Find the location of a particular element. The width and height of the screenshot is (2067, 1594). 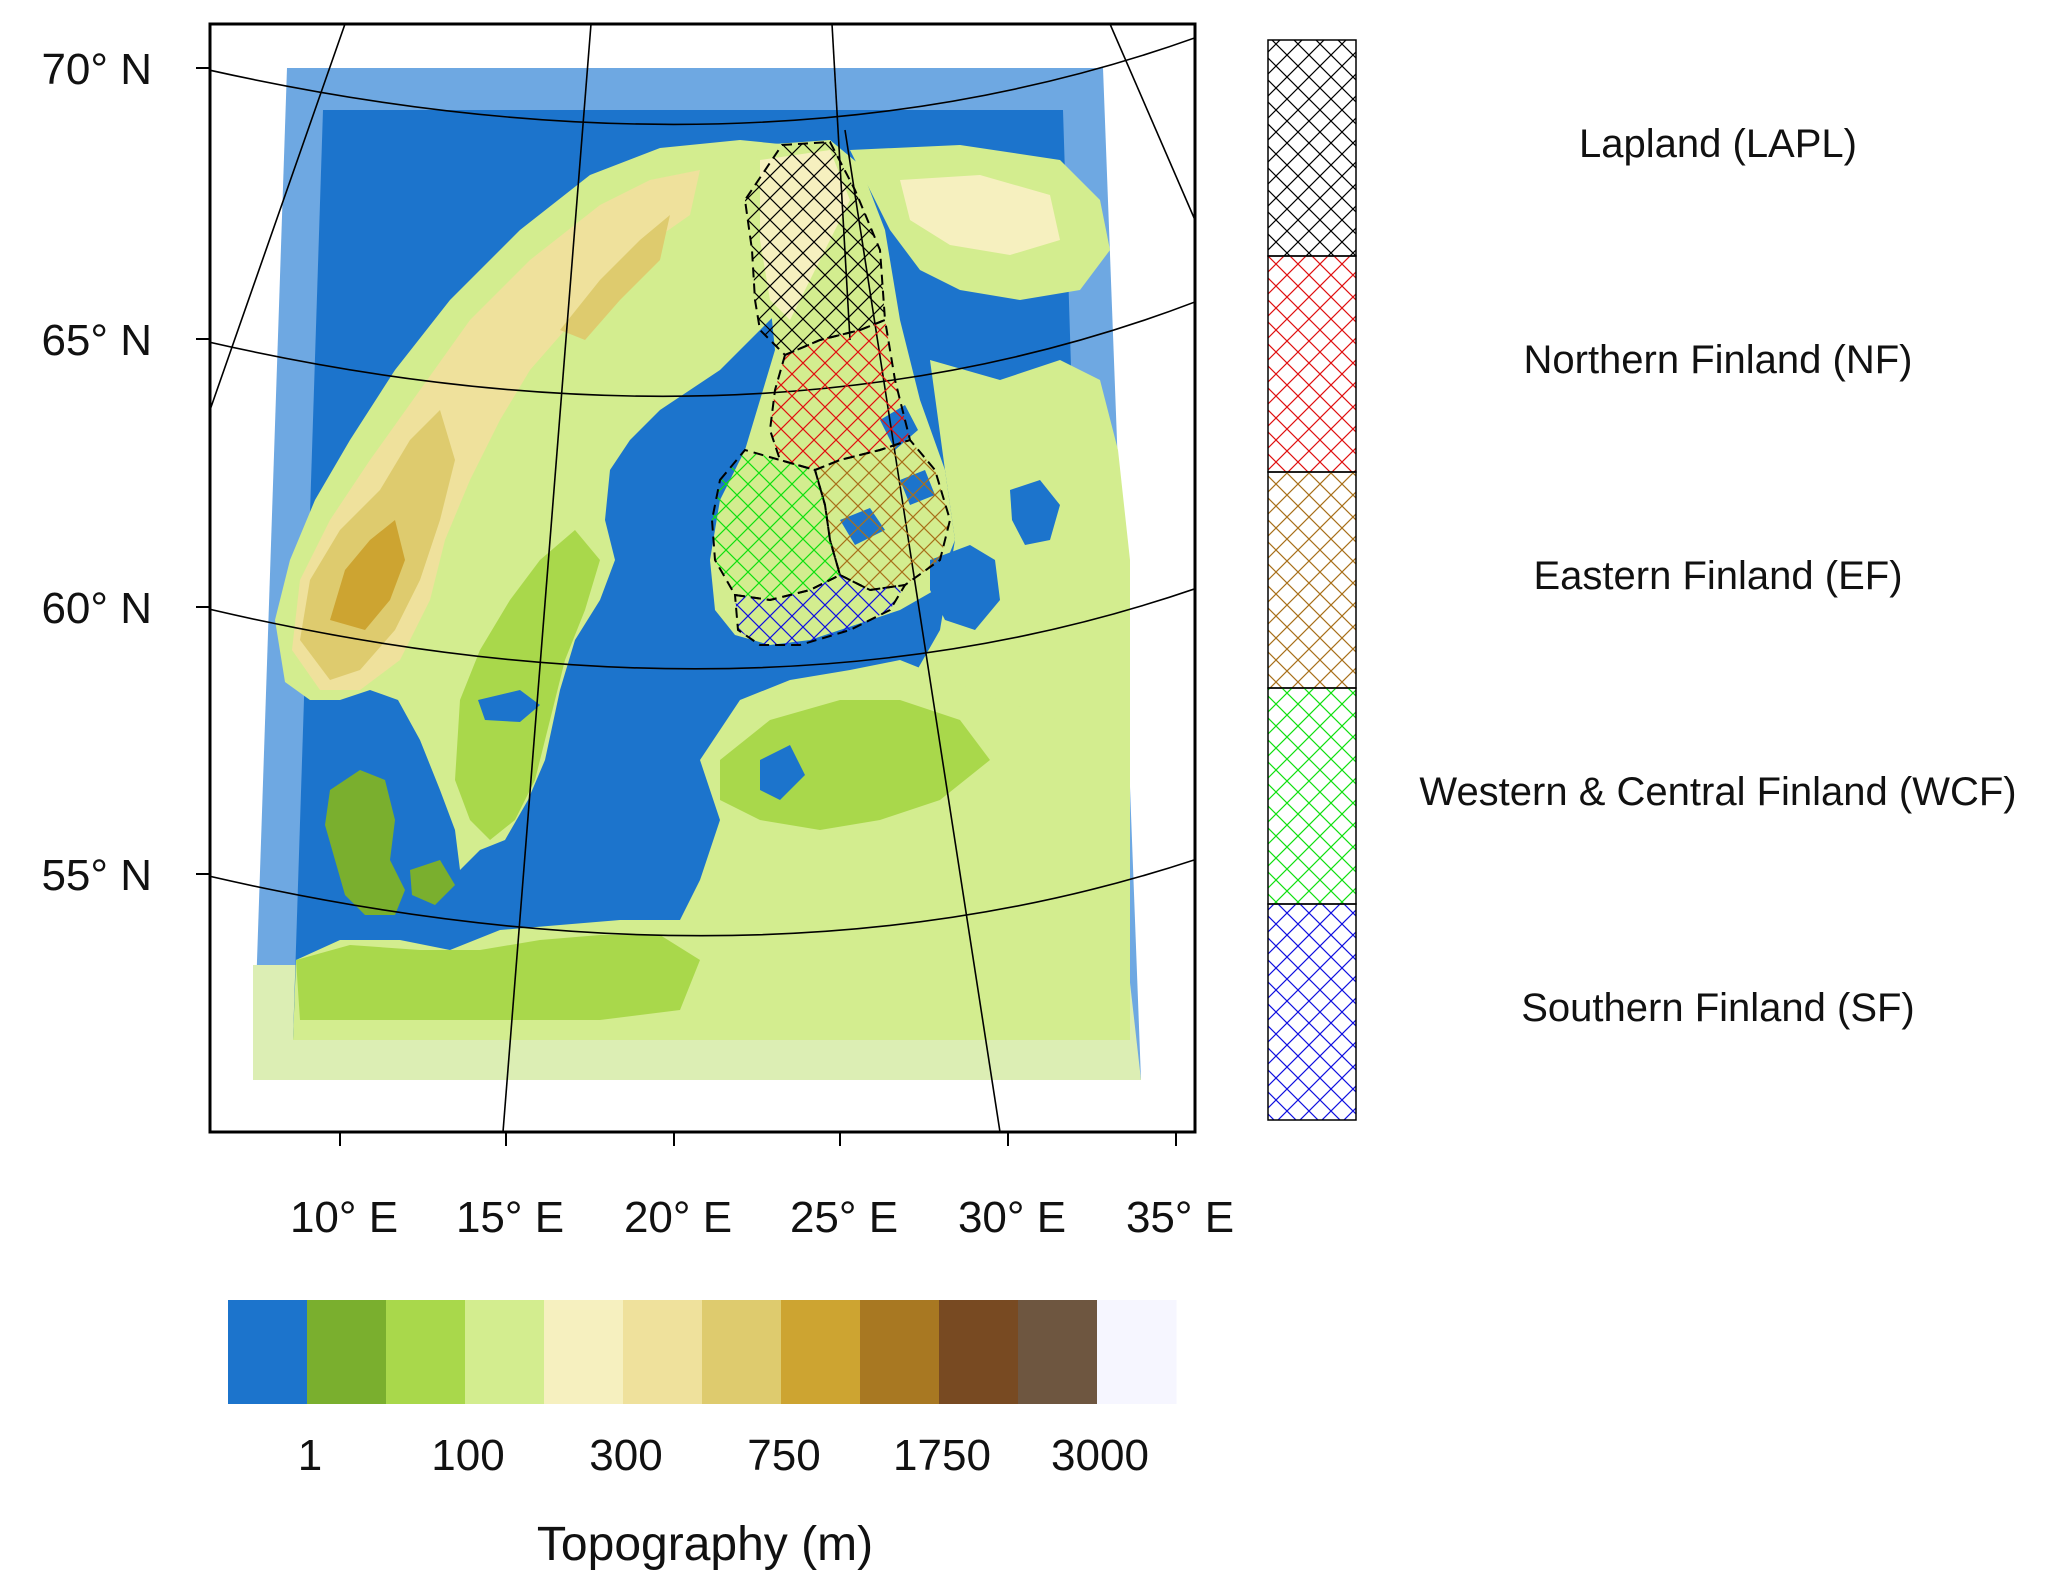

baltic-lowlands is located at coordinates (855, 765).